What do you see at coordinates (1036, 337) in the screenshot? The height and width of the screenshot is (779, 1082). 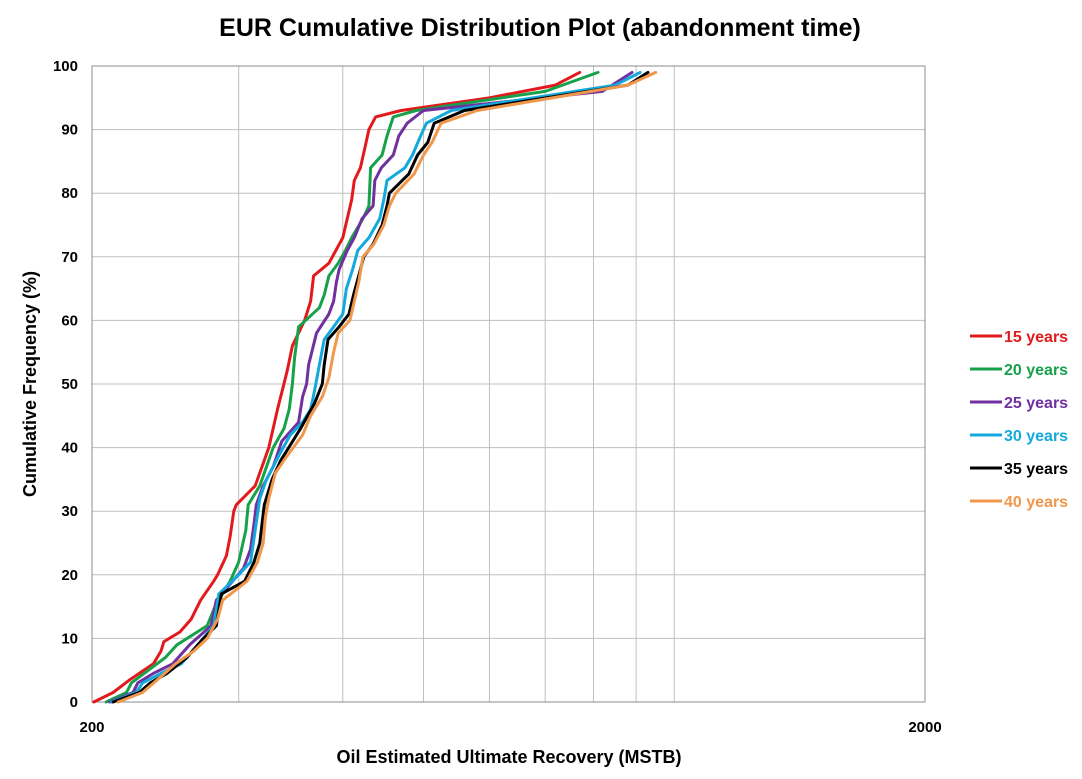 I see `legend-label: 15 years` at bounding box center [1036, 337].